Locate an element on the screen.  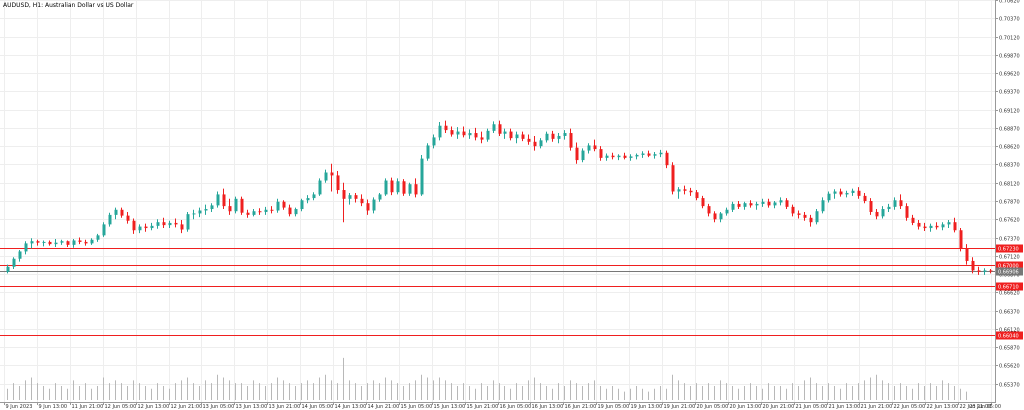
level-tag: 0.67230 is located at coordinates (1009, 248).